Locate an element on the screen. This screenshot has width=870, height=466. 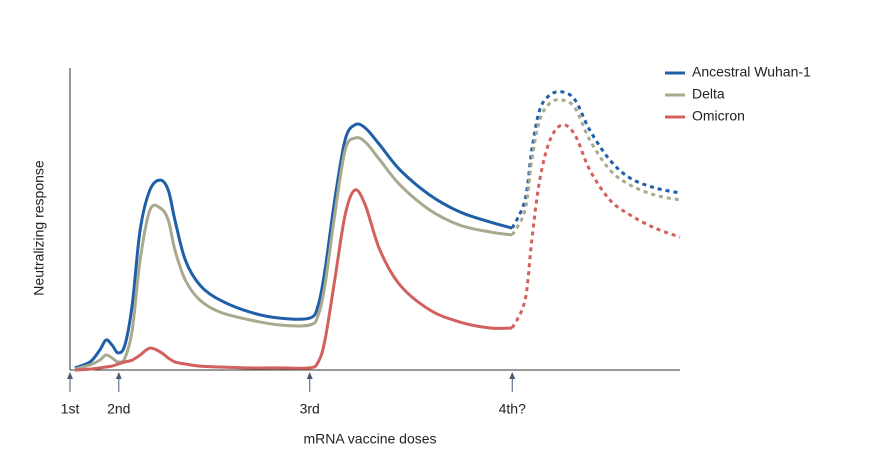
dose-label: 4th? is located at coordinates (512, 409).